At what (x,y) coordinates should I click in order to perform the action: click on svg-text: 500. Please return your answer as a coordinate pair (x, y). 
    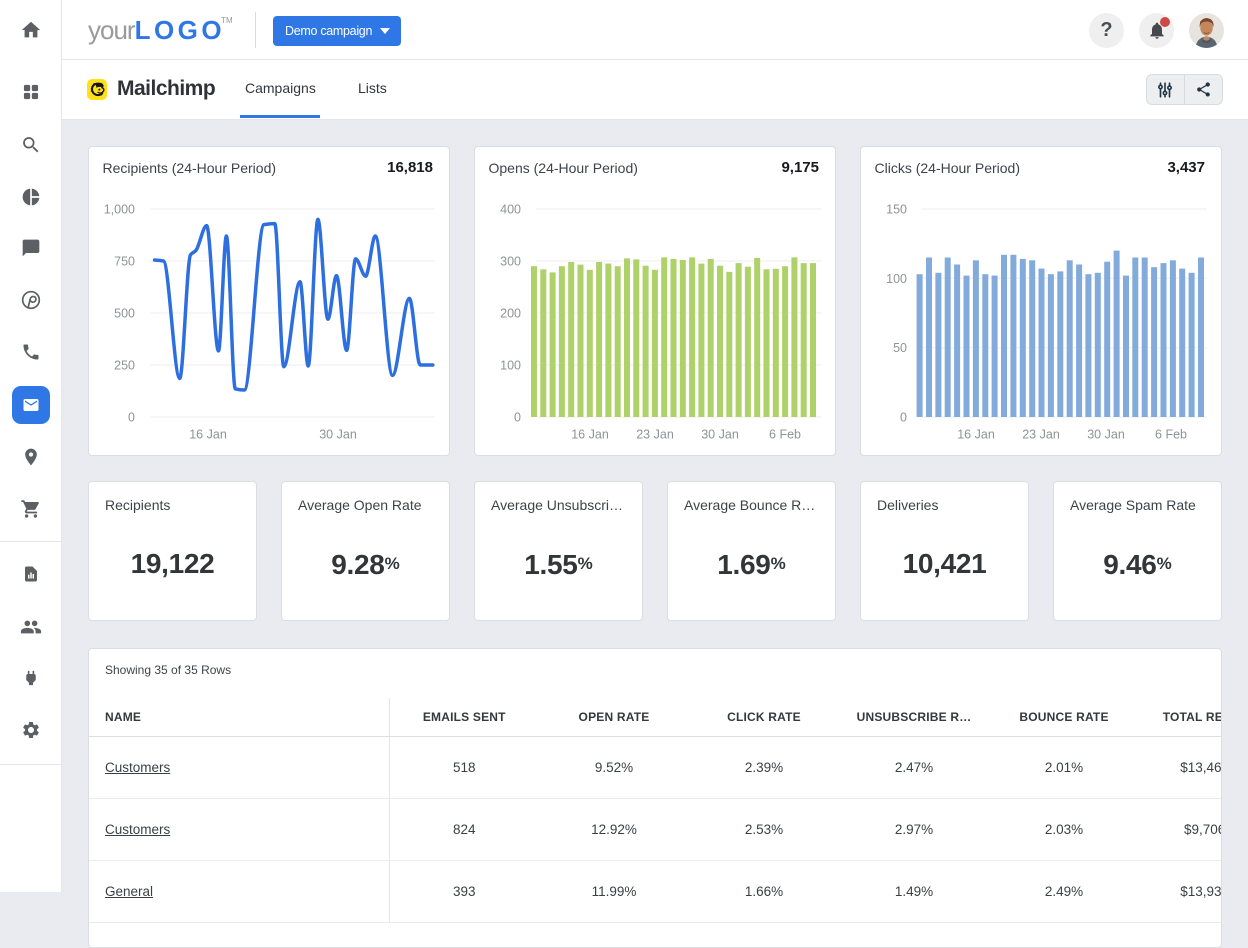
    Looking at the image, I should click on (124, 314).